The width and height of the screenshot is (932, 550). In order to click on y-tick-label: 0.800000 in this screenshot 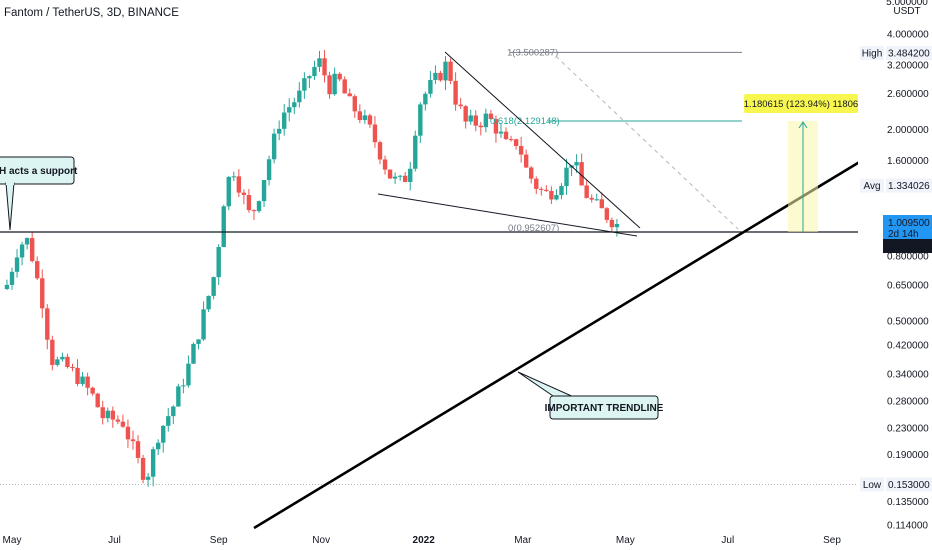, I will do `click(908, 257)`.